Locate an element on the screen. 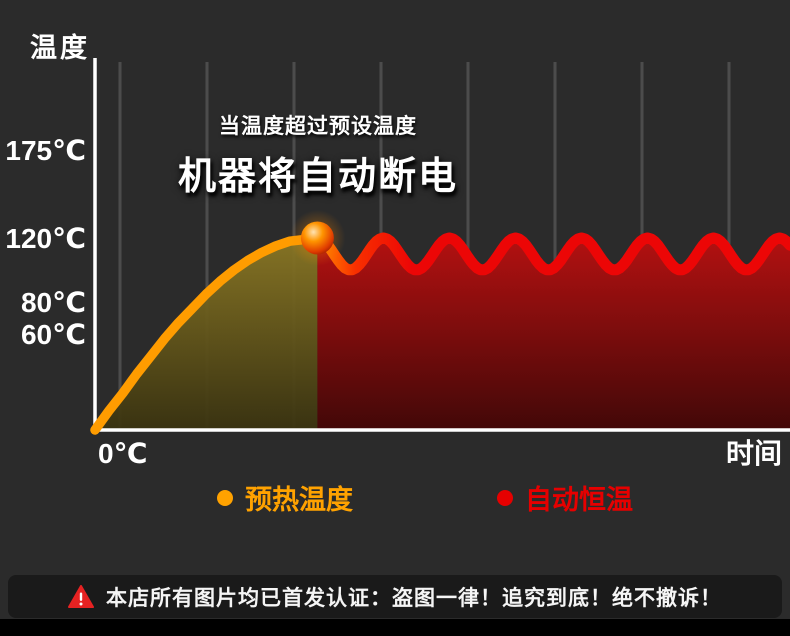 This screenshot has width=790, height=636. y-tick-label: 80℃ is located at coordinates (53, 302).